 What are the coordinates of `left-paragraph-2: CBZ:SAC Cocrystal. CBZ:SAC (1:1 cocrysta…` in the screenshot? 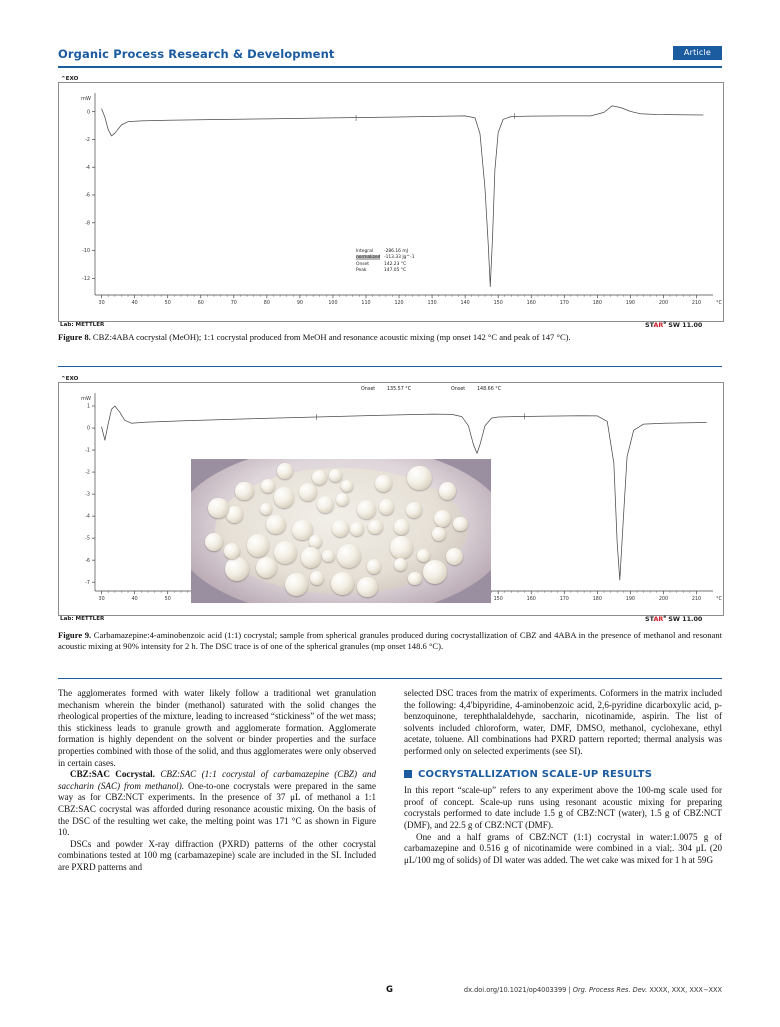 It's located at (217, 804).